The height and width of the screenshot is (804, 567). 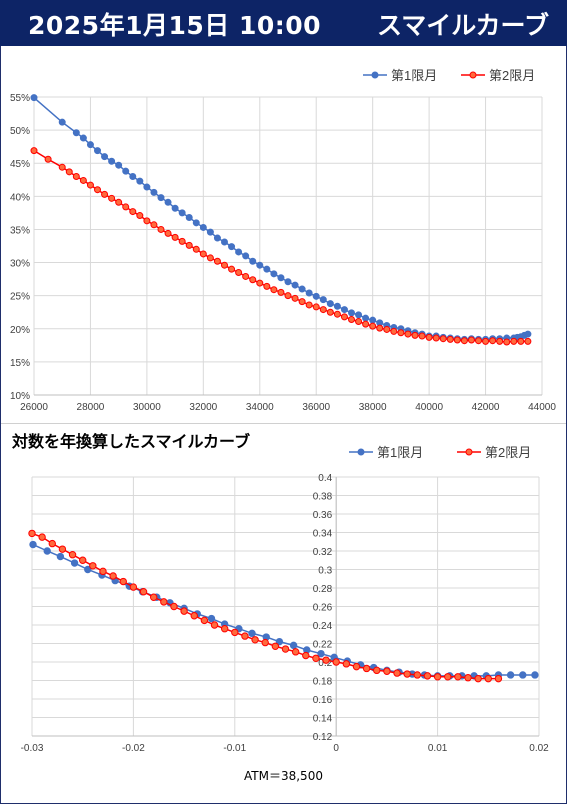 I want to click on y-tick-label: 0.24, so click(x=323, y=626).